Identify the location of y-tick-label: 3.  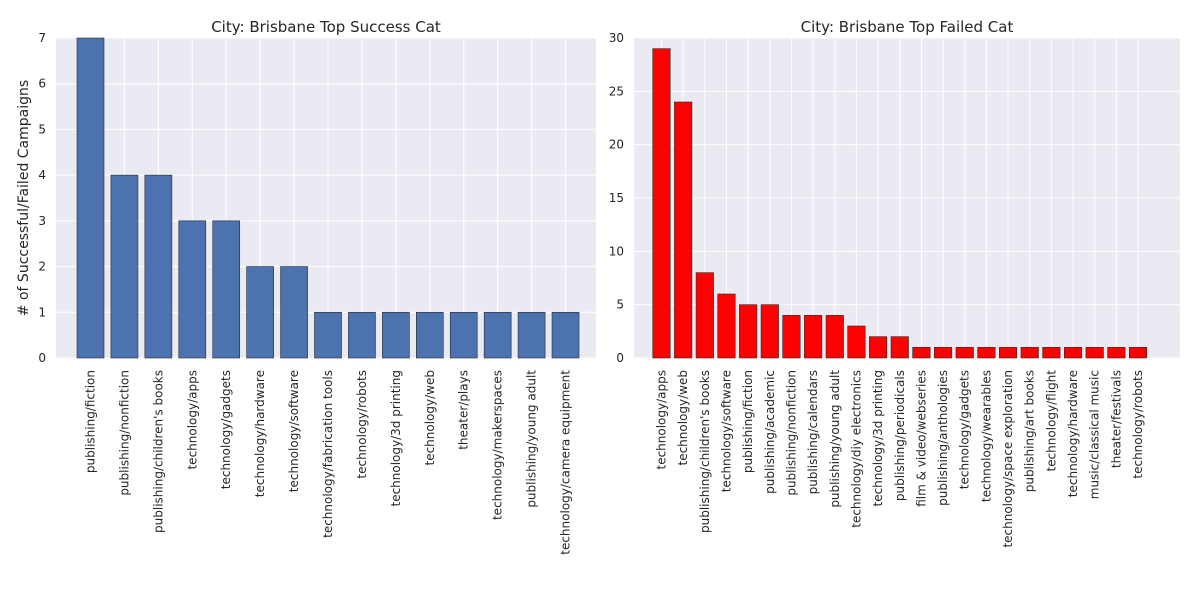
(42, 221).